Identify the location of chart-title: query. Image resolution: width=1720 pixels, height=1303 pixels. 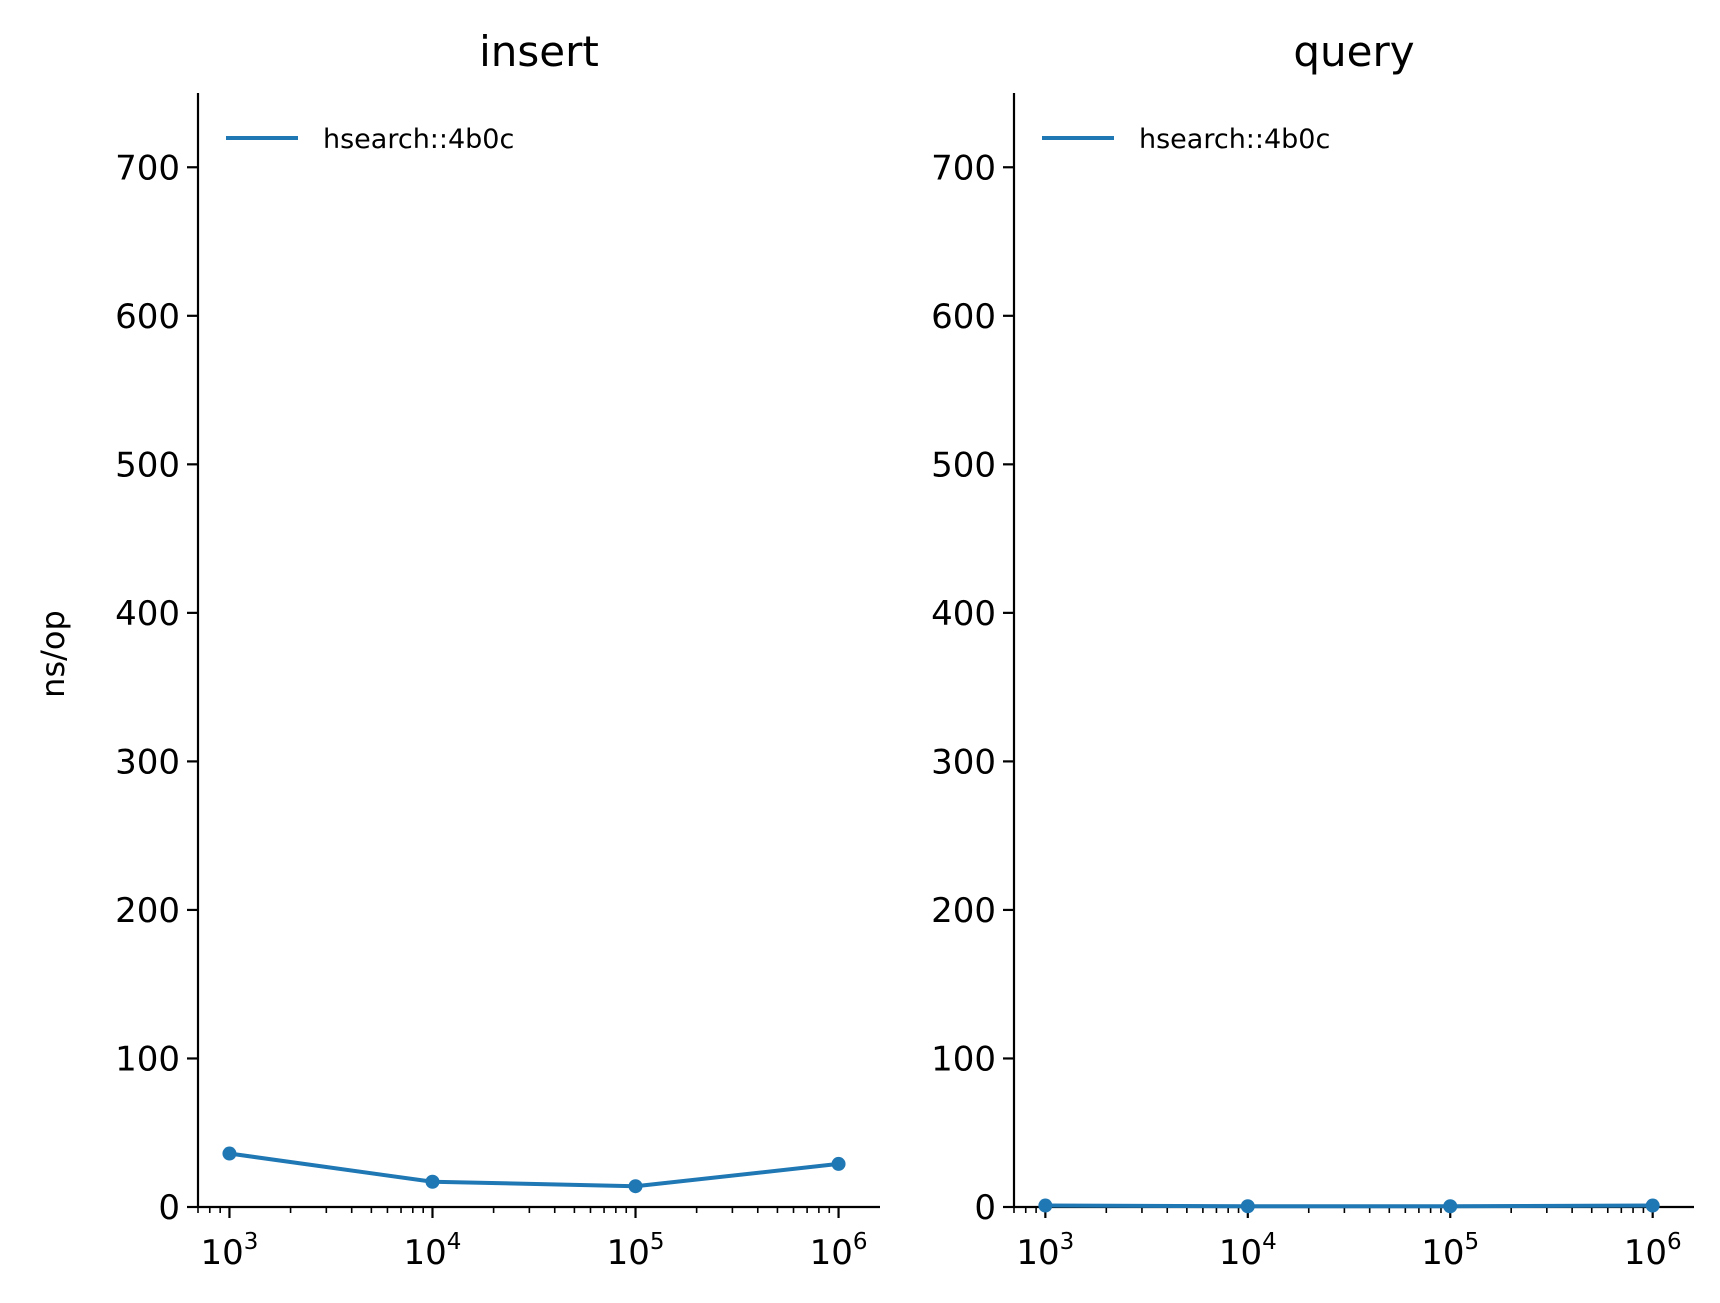
(1353, 51).